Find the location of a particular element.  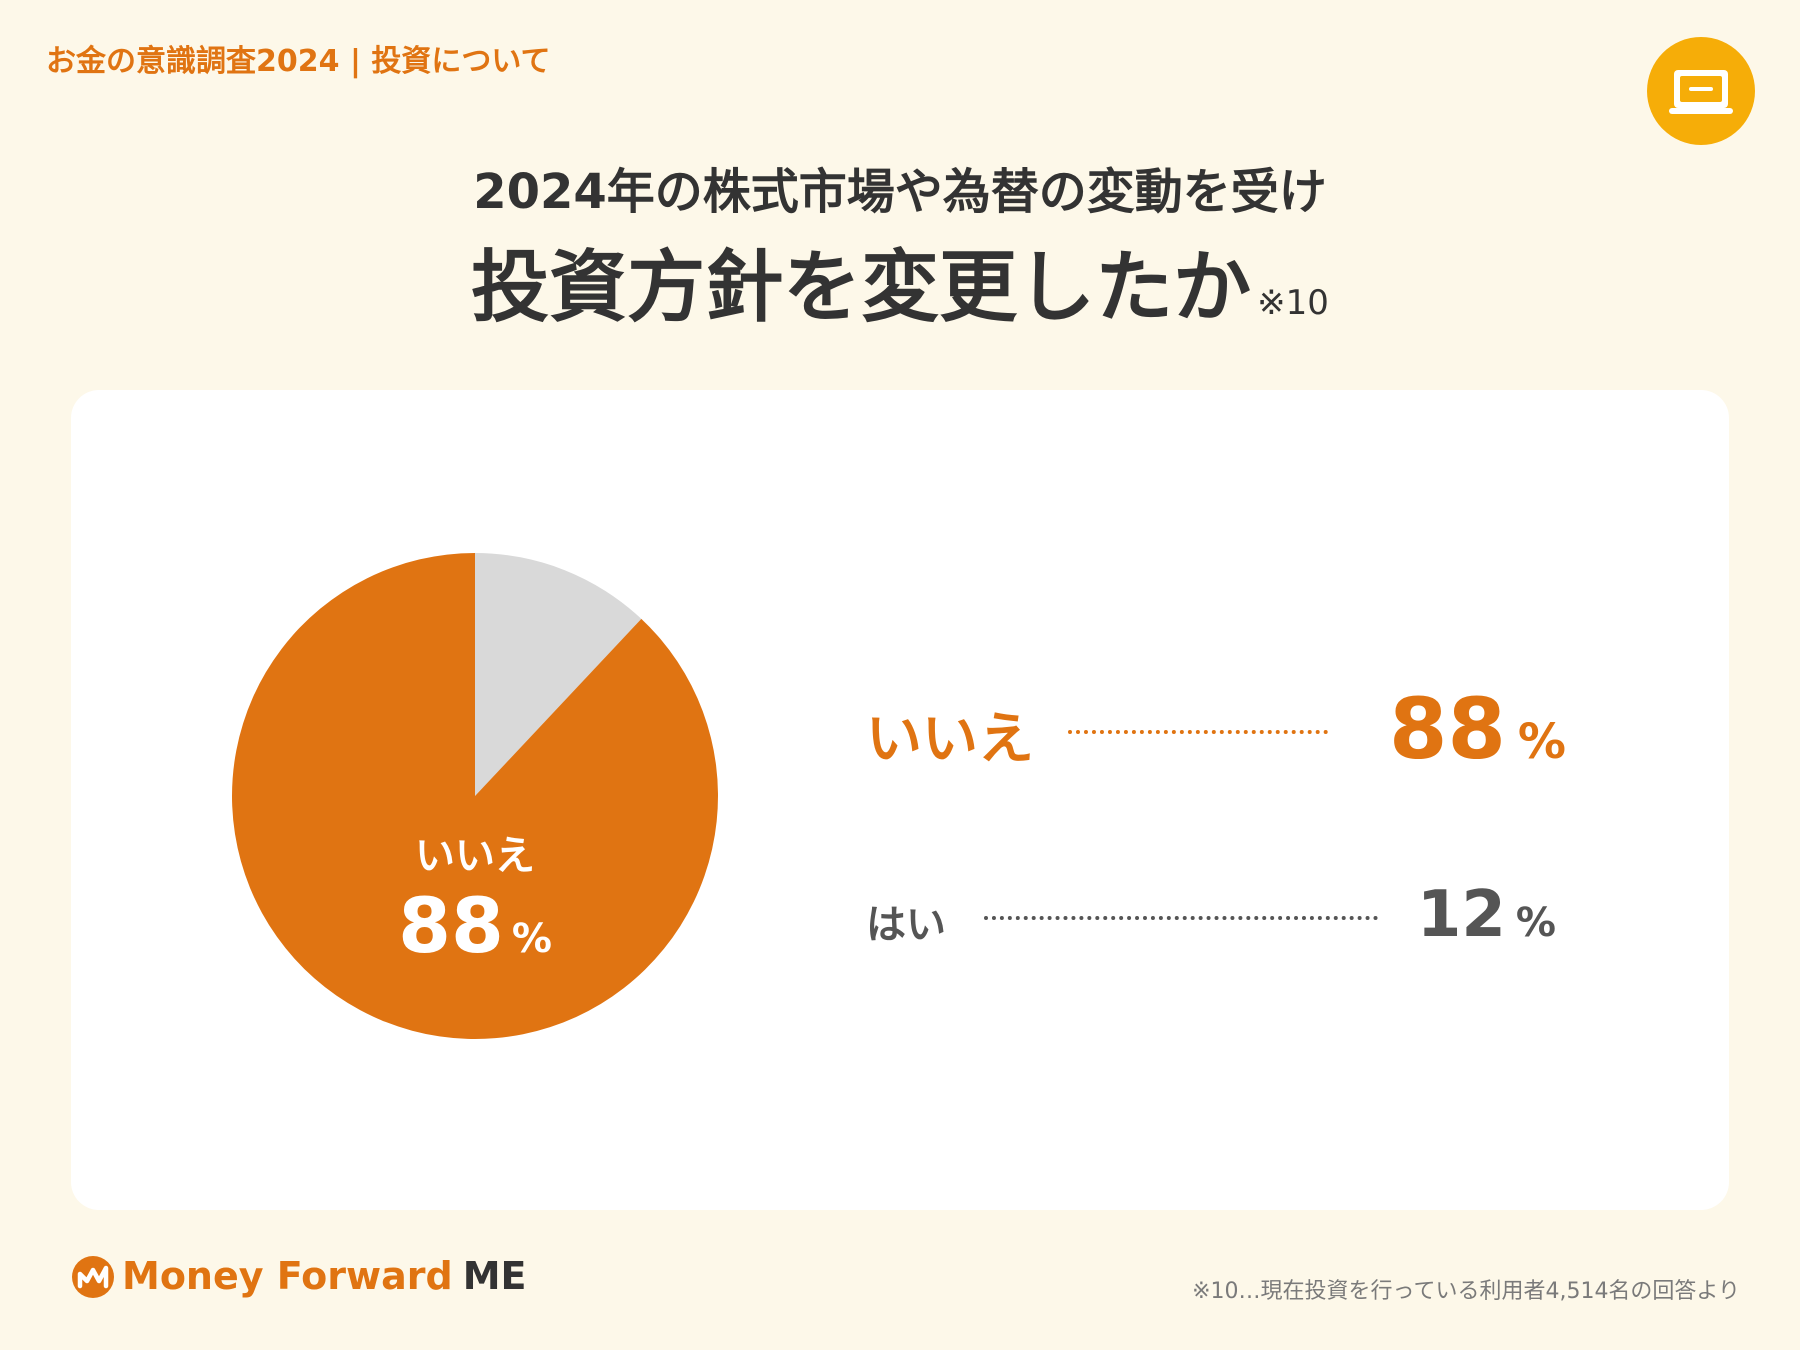

money-forward-logo-icon is located at coordinates (93, 1277).